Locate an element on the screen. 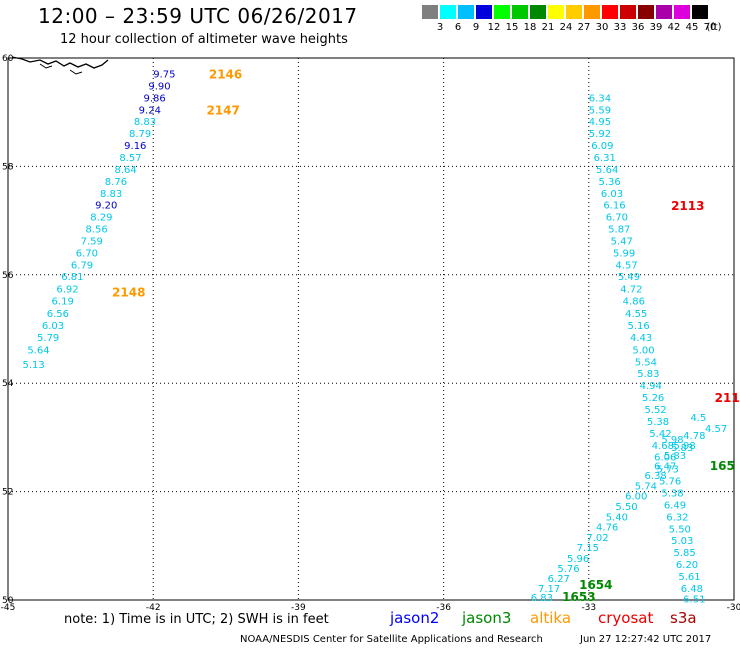  lat-tick-label: 56 is located at coordinates (8, 276).